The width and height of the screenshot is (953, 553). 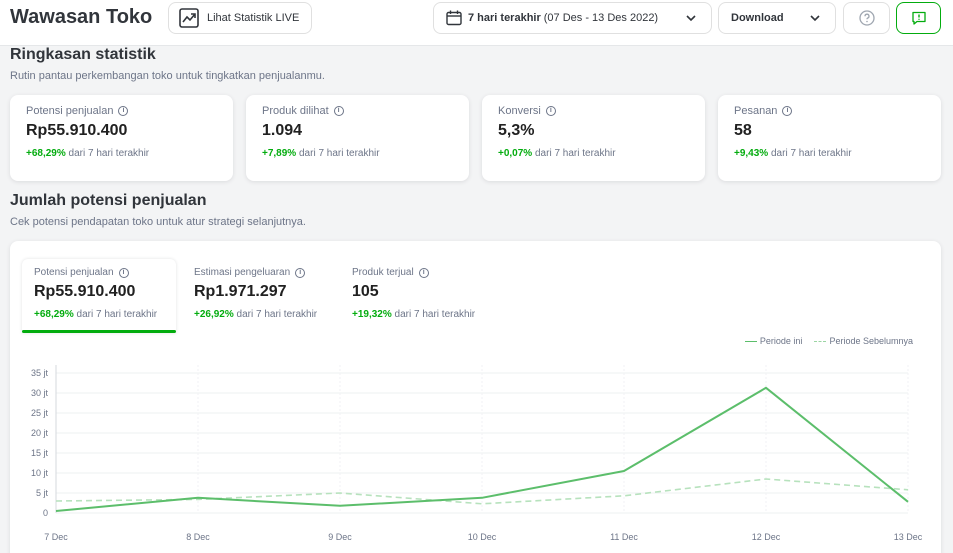 What do you see at coordinates (743, 130) in the screenshot?
I see `stat-card-value: 58` at bounding box center [743, 130].